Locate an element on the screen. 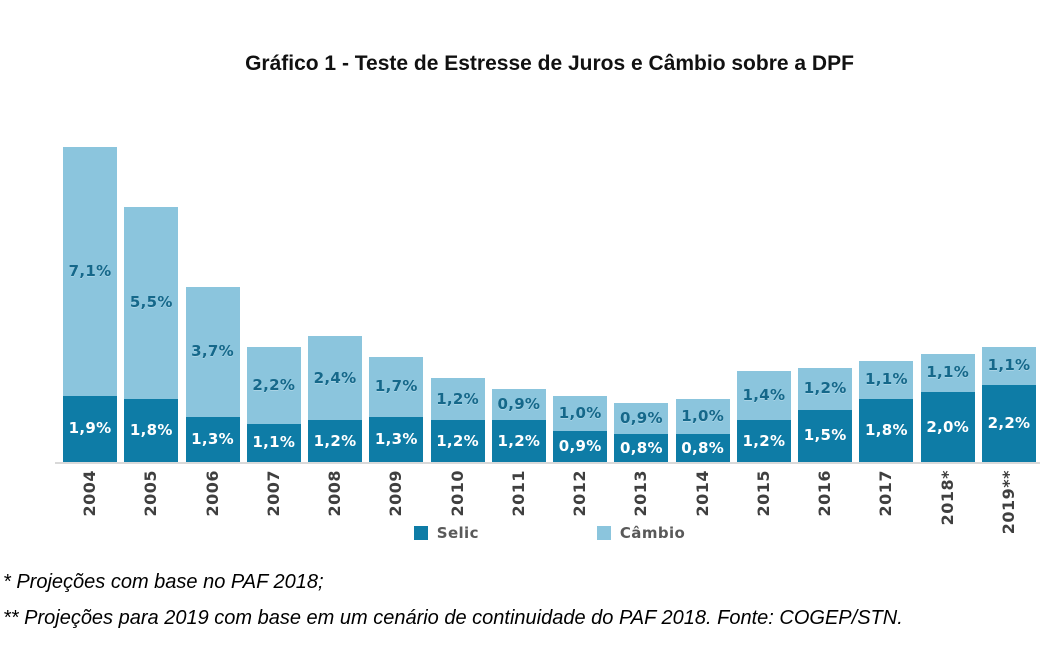 The image size is (1053, 651). cambio-segment: 7,1% is located at coordinates (90, 271).